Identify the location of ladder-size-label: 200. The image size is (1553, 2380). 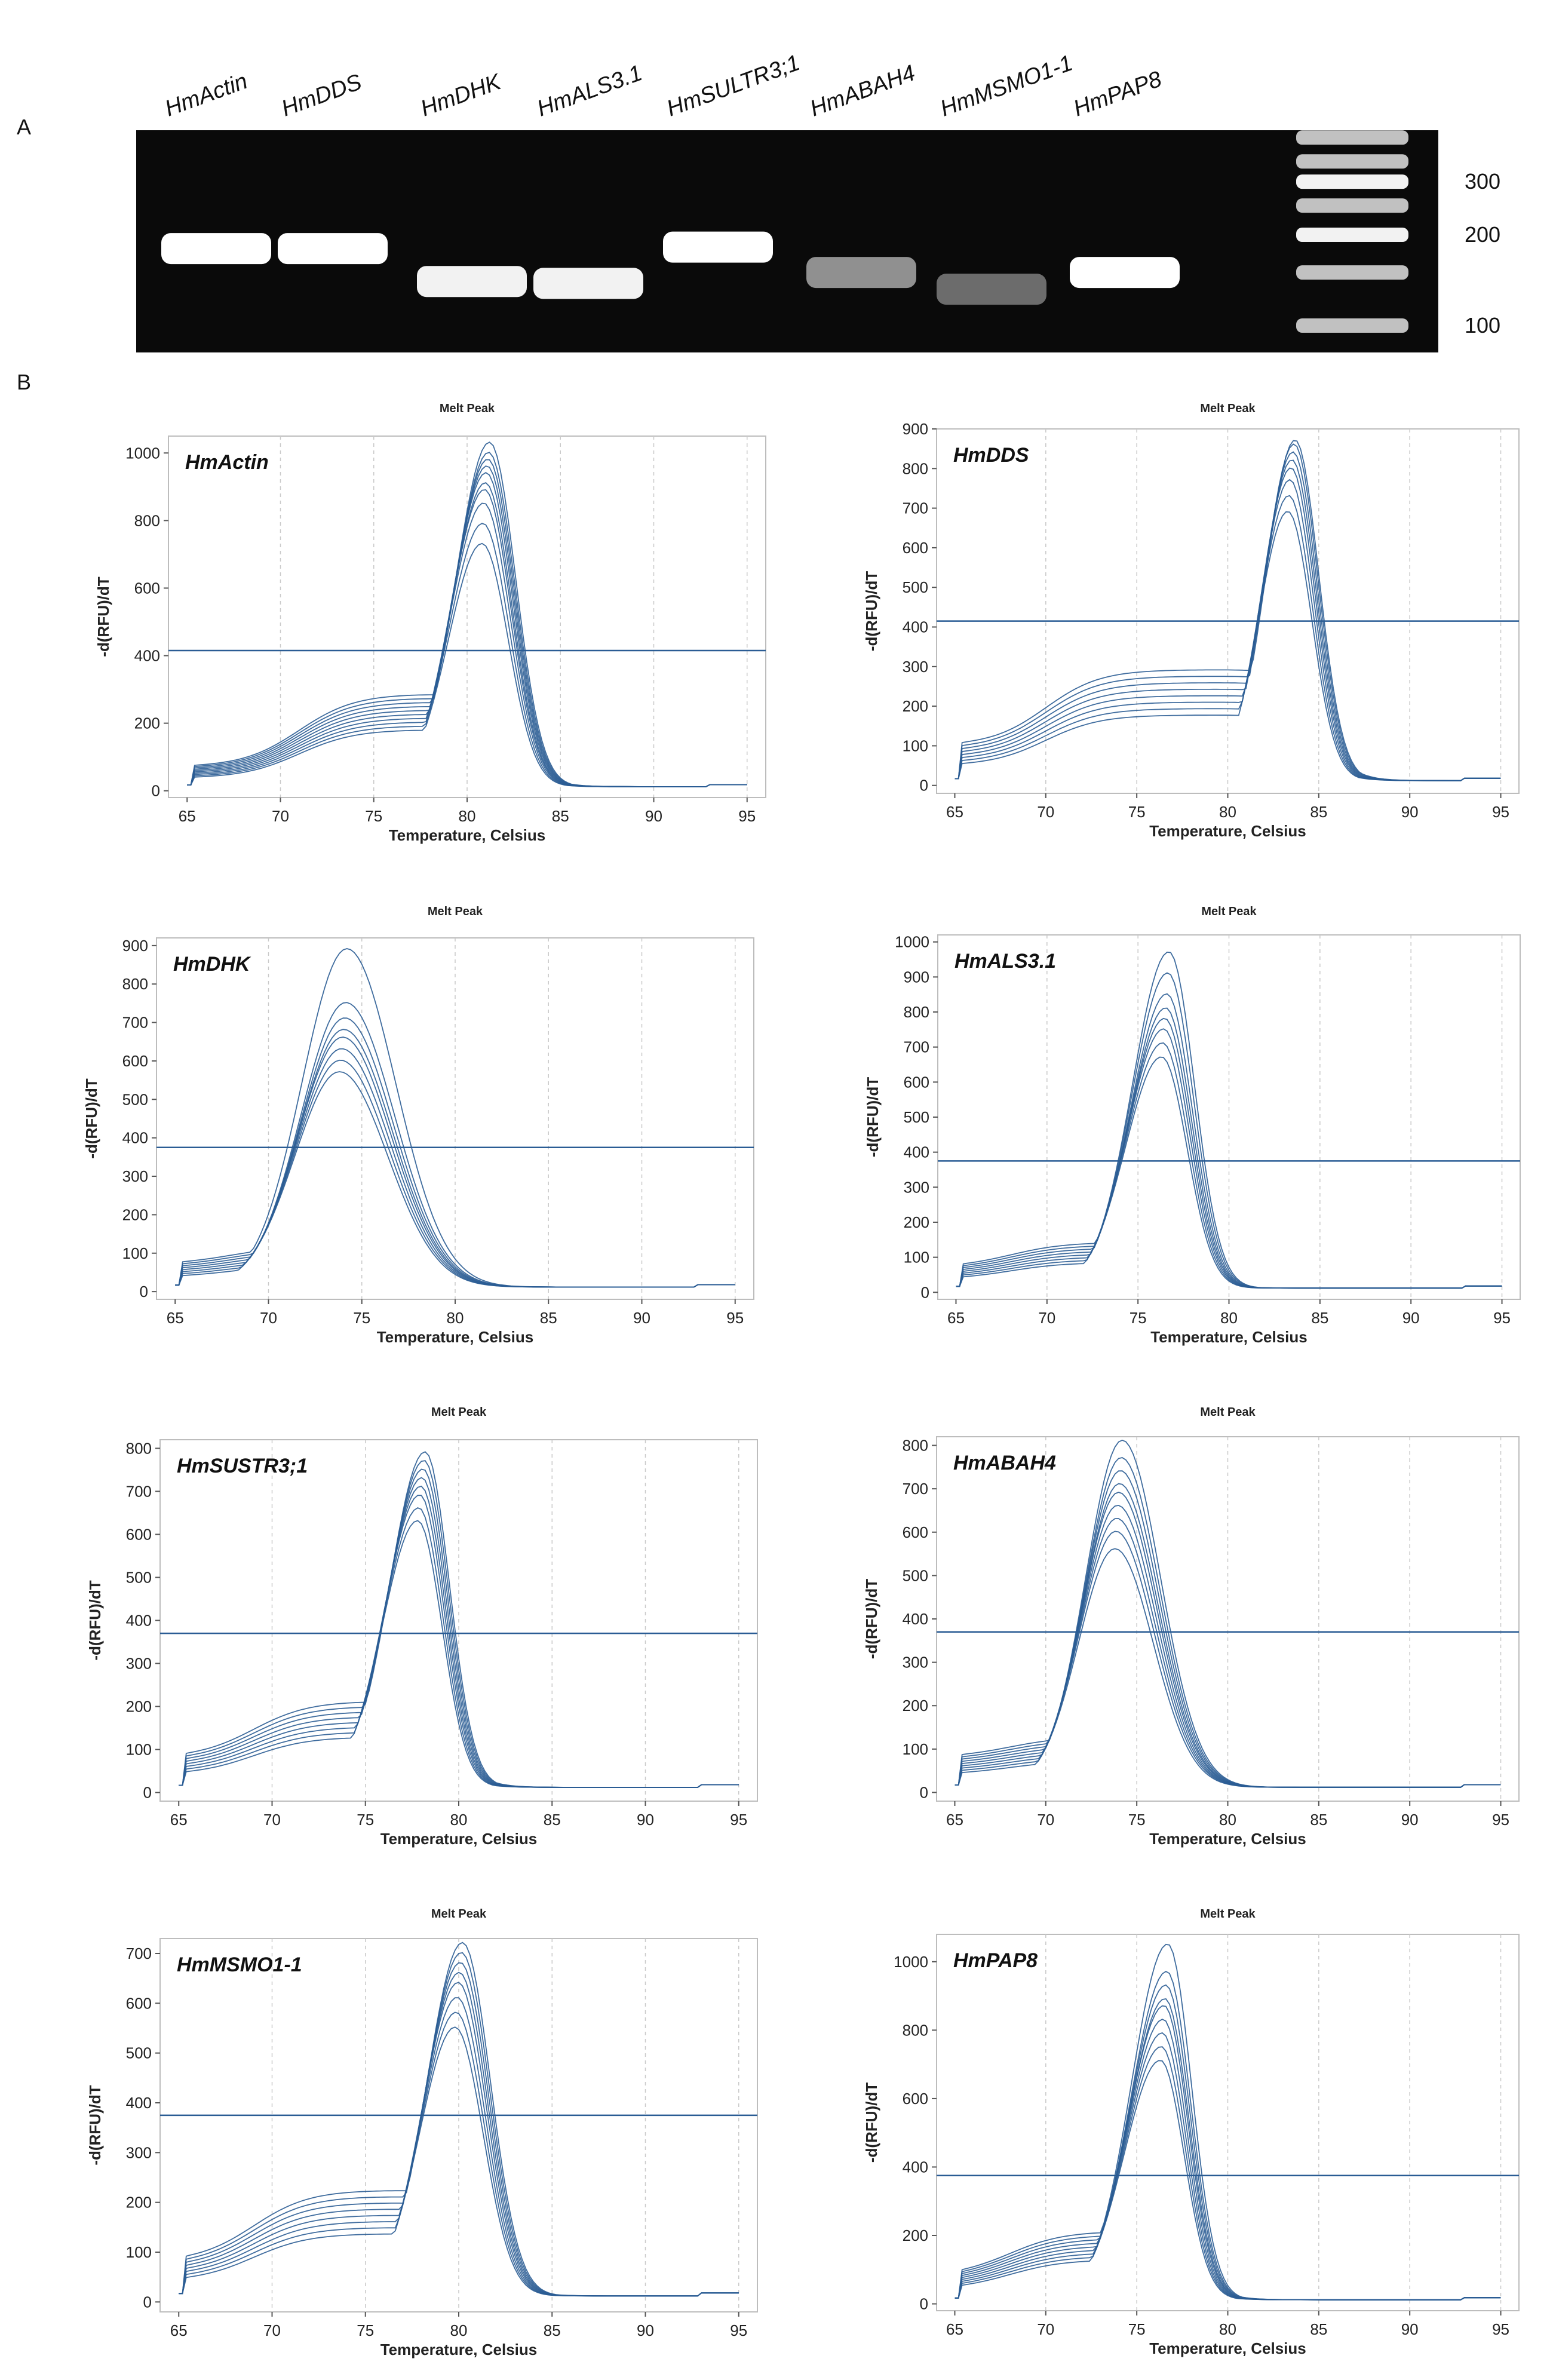
(1482, 234).